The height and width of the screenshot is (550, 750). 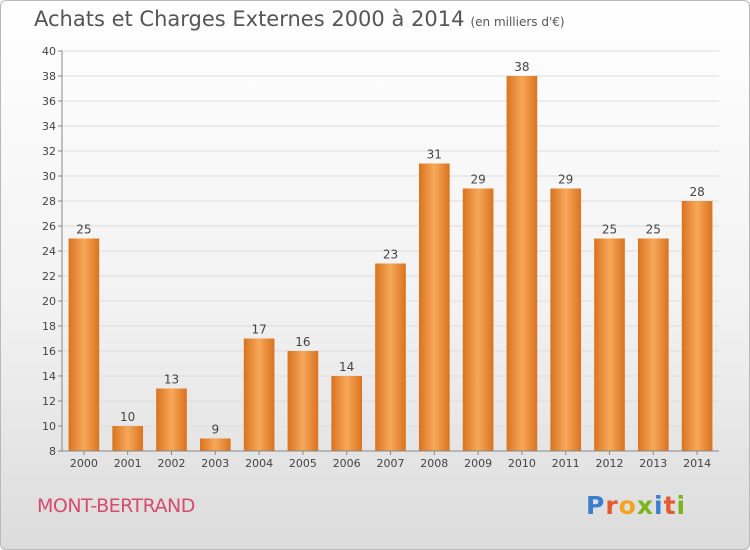 I want to click on data-label: 23, so click(x=390, y=255).